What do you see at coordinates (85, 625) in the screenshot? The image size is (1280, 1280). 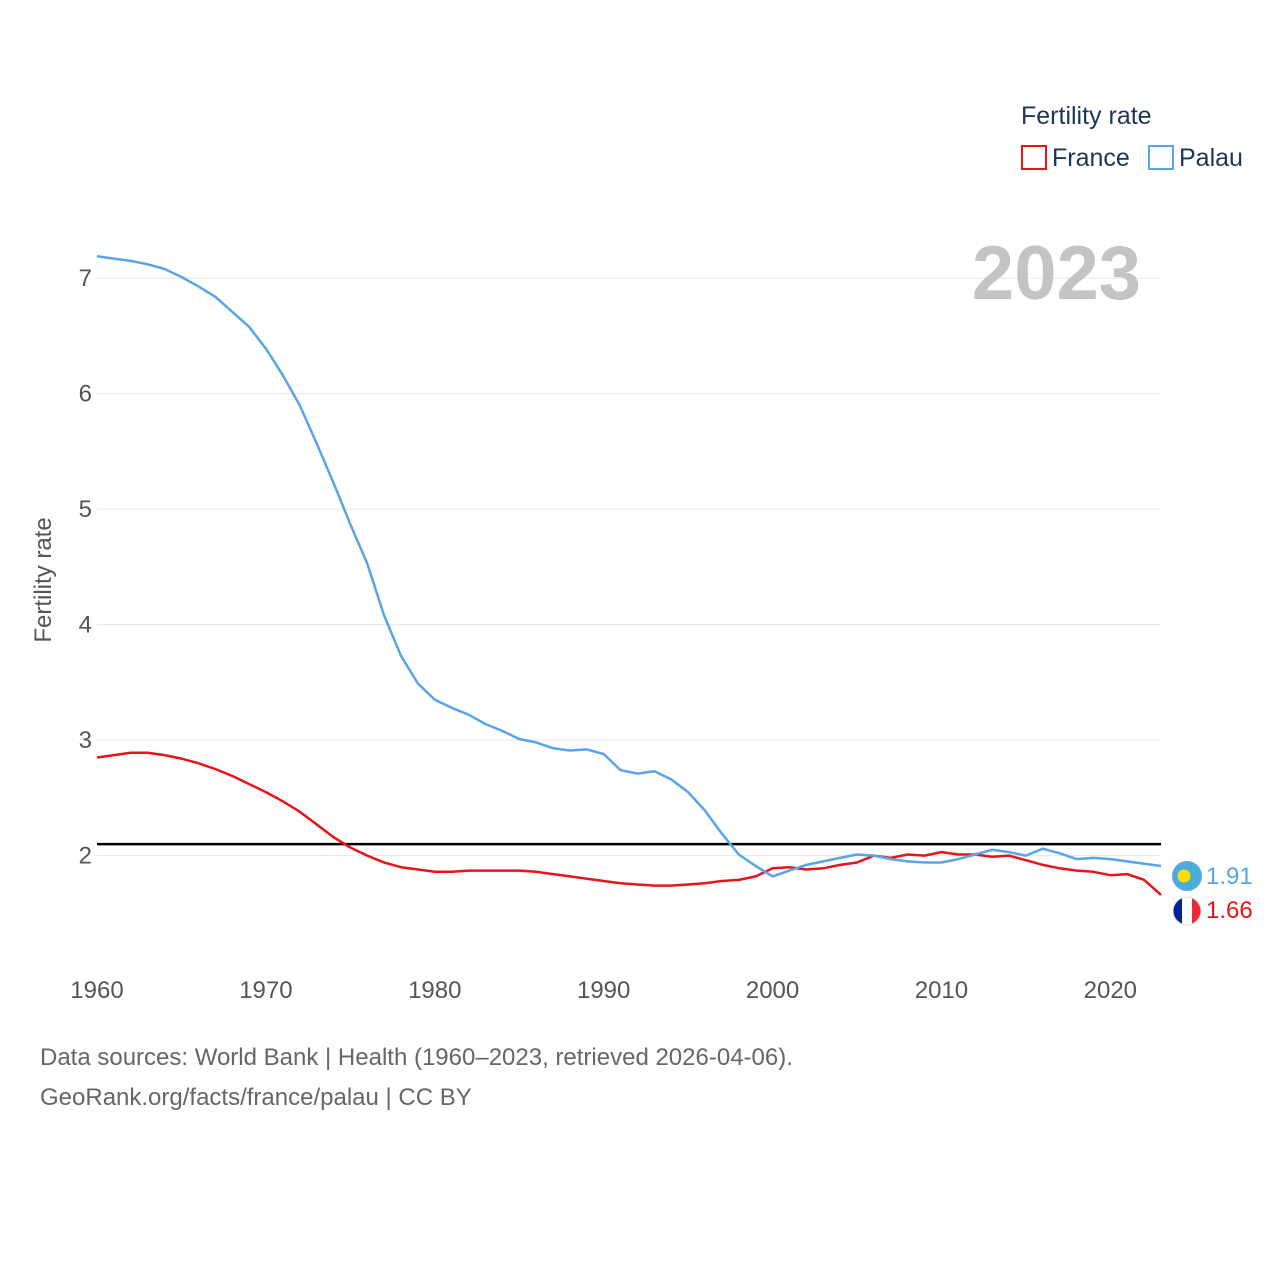 I see `y-tick-label-4: 4` at bounding box center [85, 625].